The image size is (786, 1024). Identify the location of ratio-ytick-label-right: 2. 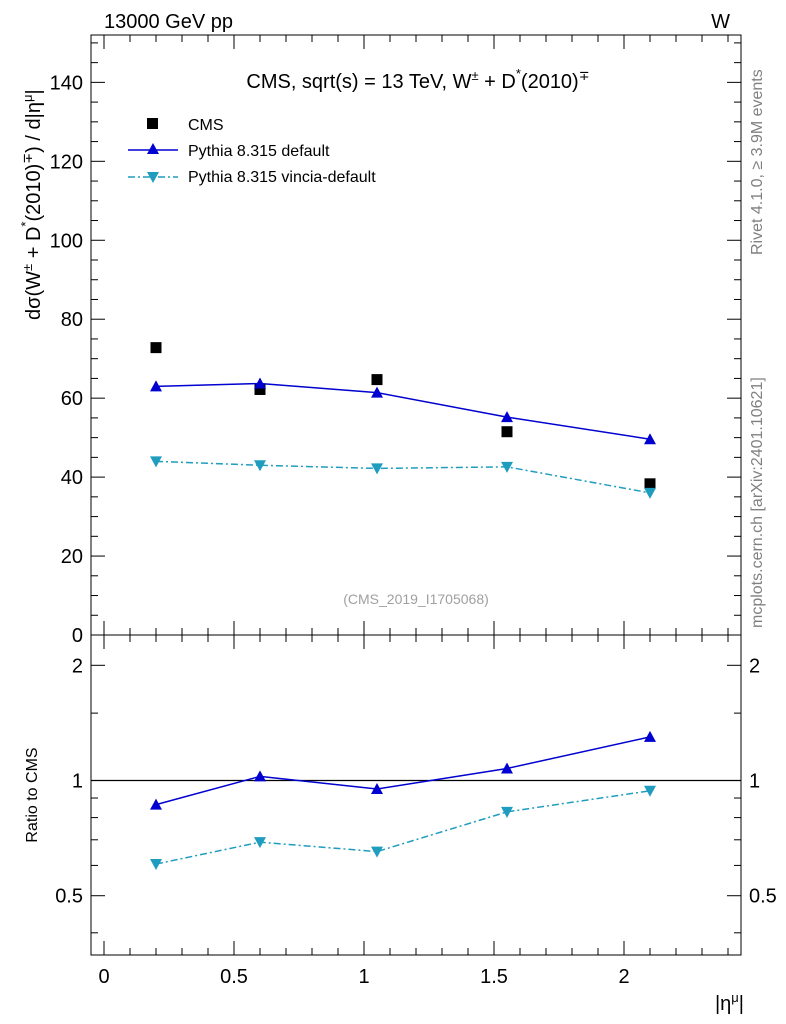
(754, 666).